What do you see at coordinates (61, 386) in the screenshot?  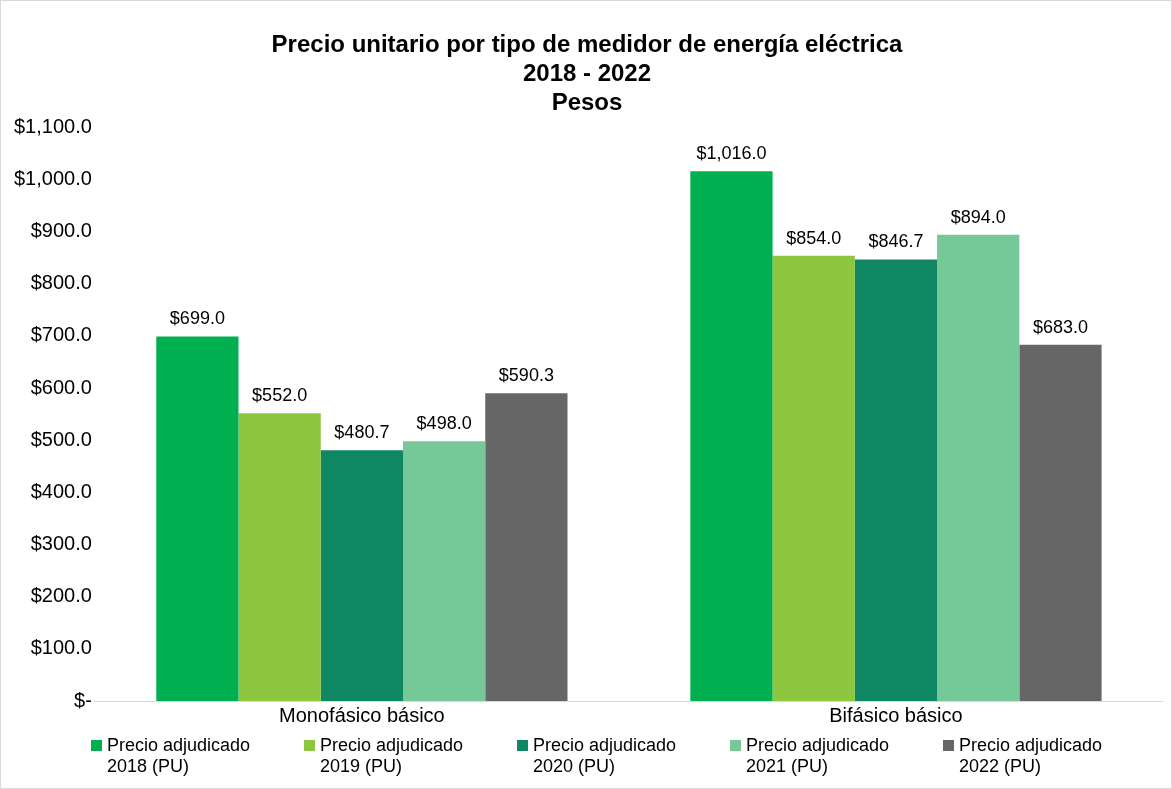 I see `y-tick-label: $600.0` at bounding box center [61, 386].